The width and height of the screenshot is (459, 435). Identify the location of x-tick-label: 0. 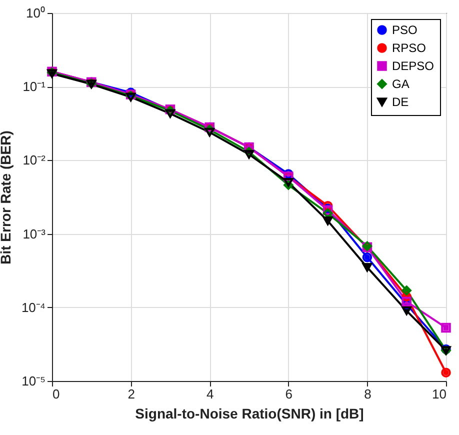
(56, 394).